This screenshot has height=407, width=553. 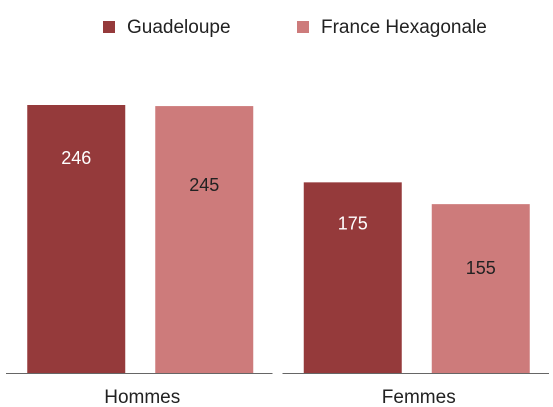 What do you see at coordinates (419, 397) in the screenshot?
I see `x-tick-label: Femmes` at bounding box center [419, 397].